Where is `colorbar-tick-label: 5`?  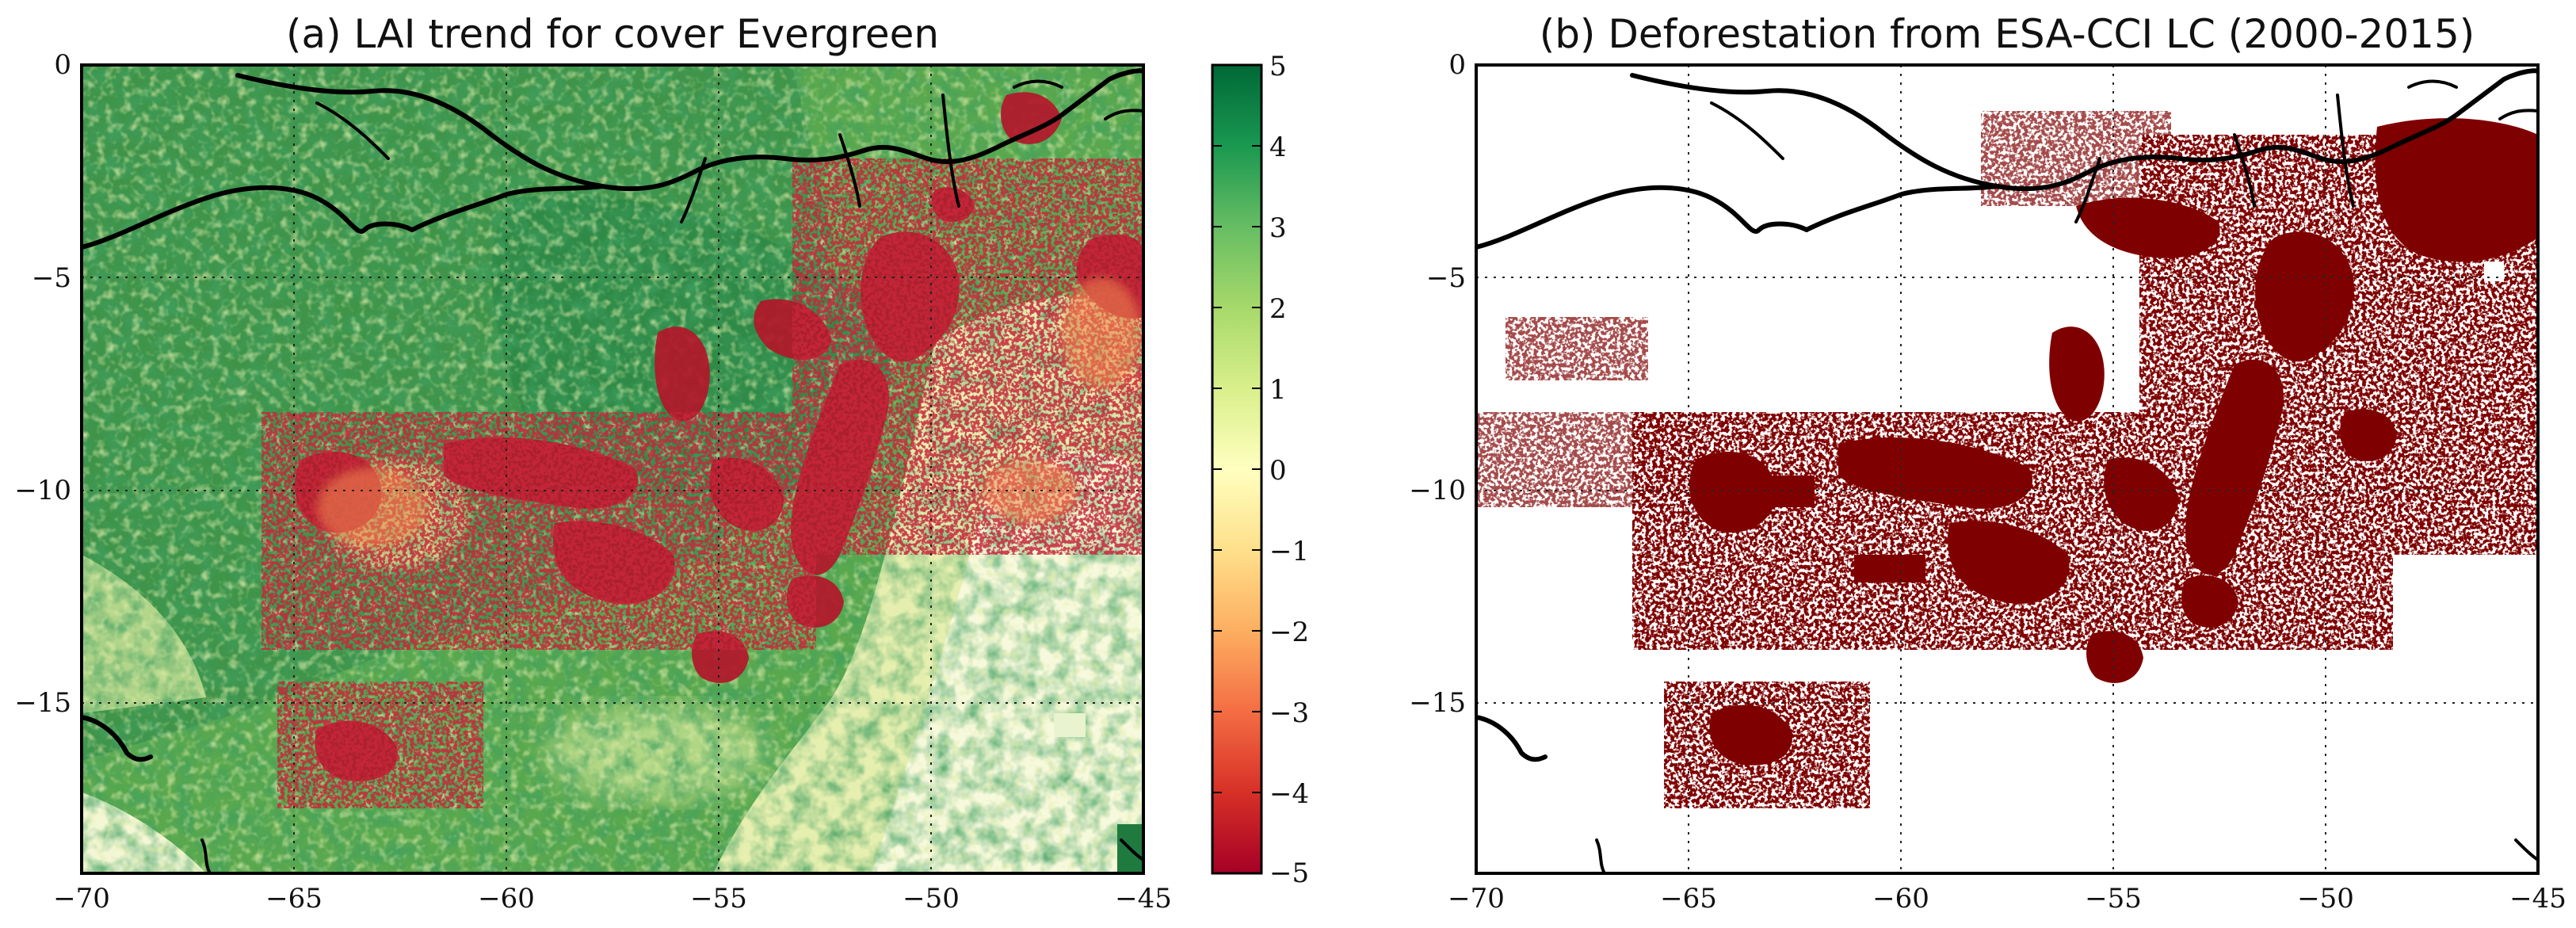 colorbar-tick-label: 5 is located at coordinates (1278, 66).